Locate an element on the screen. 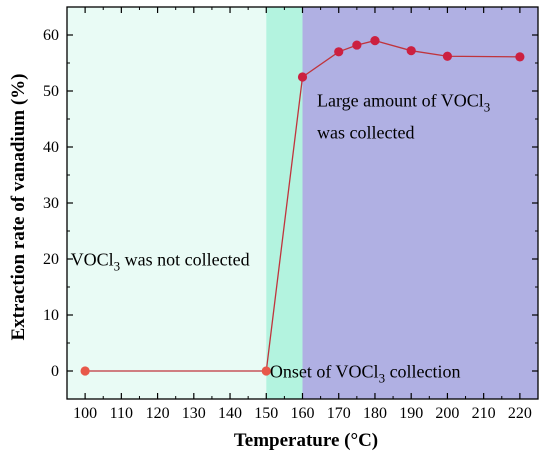 Image resolution: width=550 pixels, height=459 pixels. x-tick-label: 150 is located at coordinates (266, 413).